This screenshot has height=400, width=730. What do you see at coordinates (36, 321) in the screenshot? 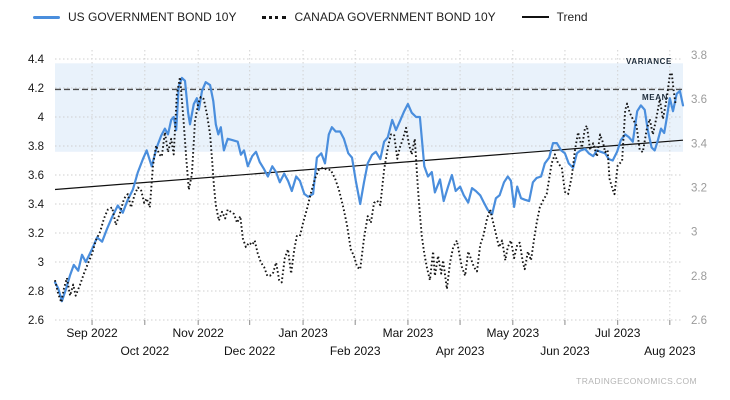
I see `left-axis-tick-label: 2.6` at bounding box center [36, 321].